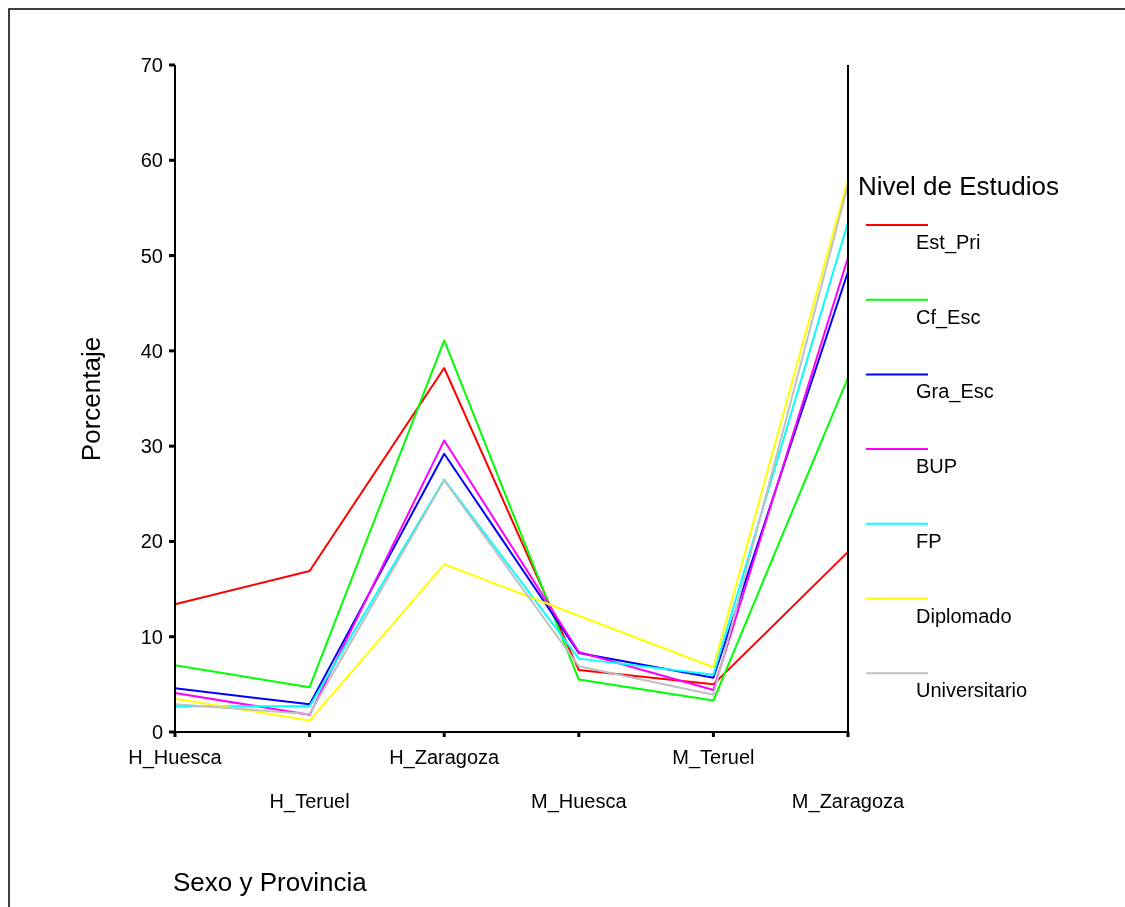 The width and height of the screenshot is (1125, 907). What do you see at coordinates (929, 540) in the screenshot?
I see `legend-label: FP` at bounding box center [929, 540].